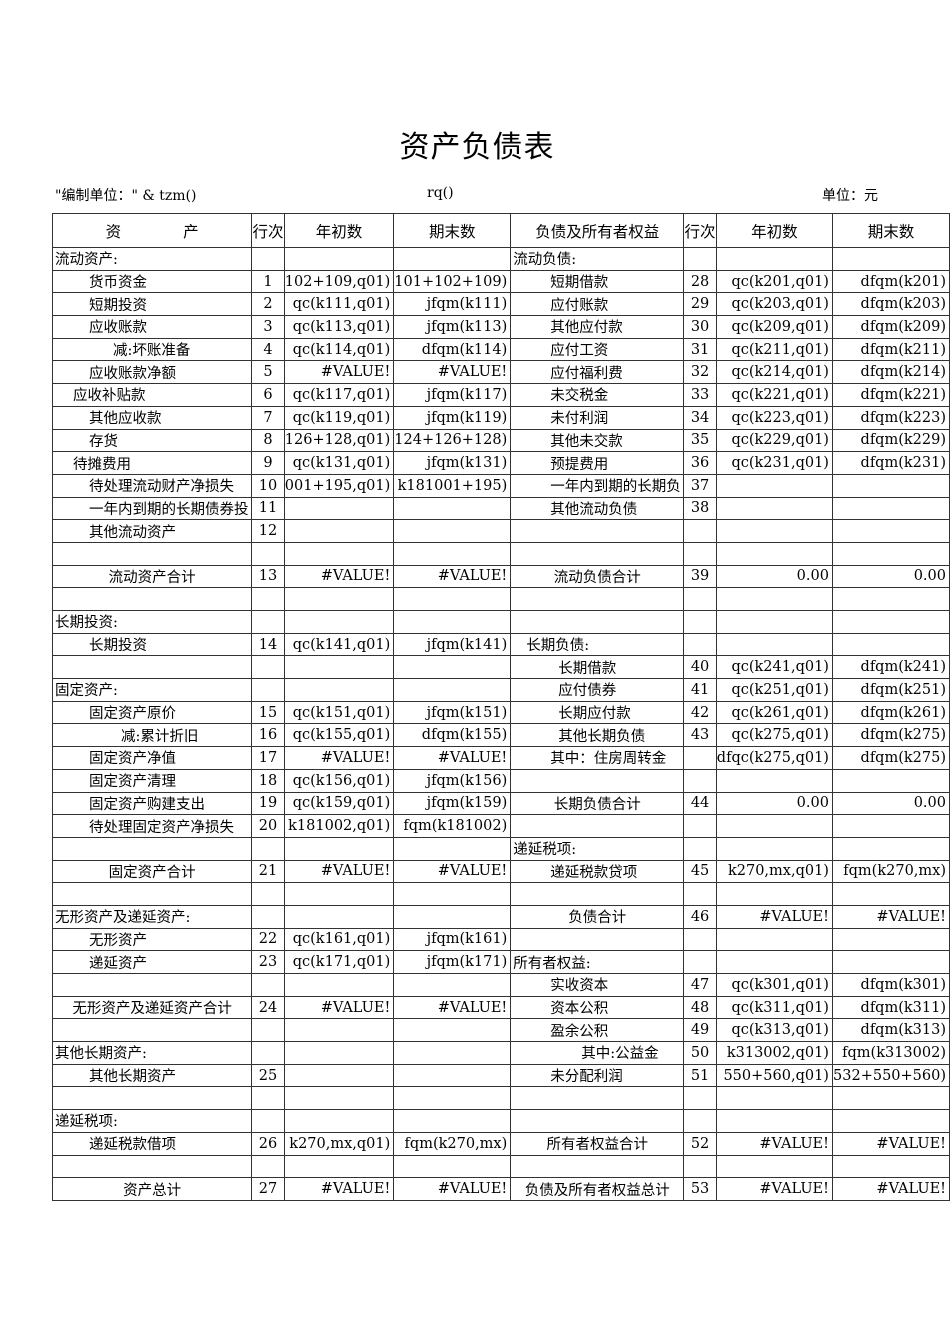 Image resolution: width=950 pixels, height=1344 pixels. I want to click on begin-value-cell: qc(k251,q01), so click(774, 690).